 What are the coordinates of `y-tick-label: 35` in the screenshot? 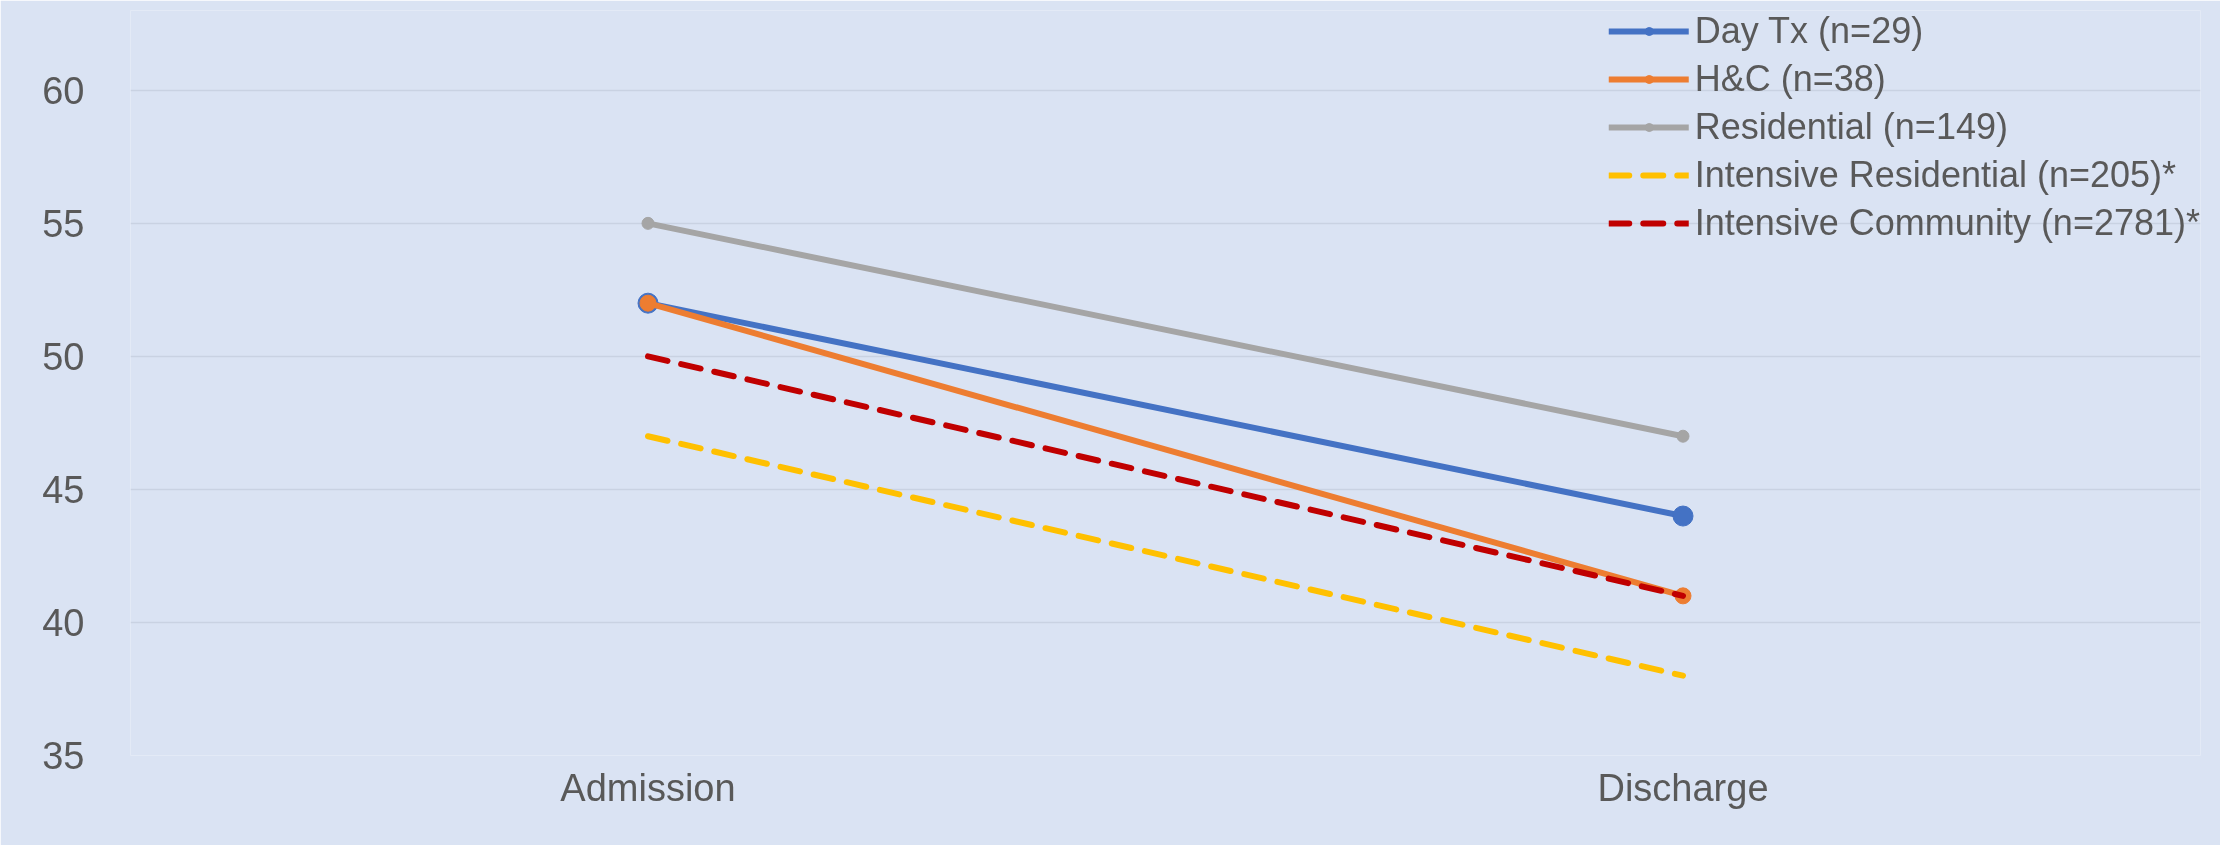 It's located at (63, 756).